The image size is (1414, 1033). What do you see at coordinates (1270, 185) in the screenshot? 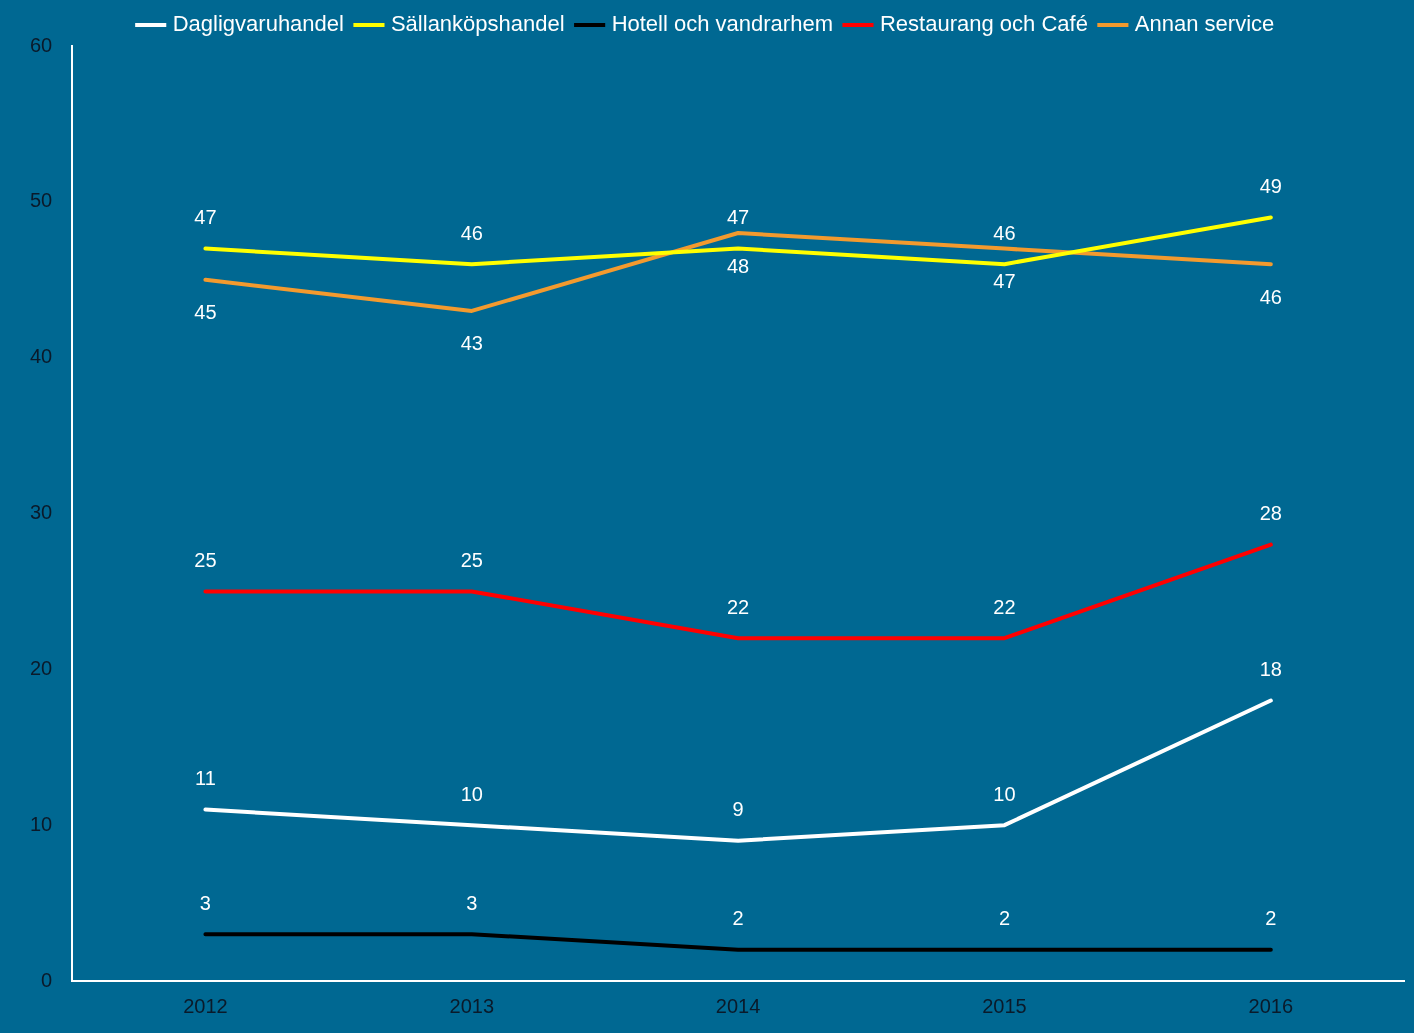
I see `data-label: 49` at bounding box center [1270, 185].